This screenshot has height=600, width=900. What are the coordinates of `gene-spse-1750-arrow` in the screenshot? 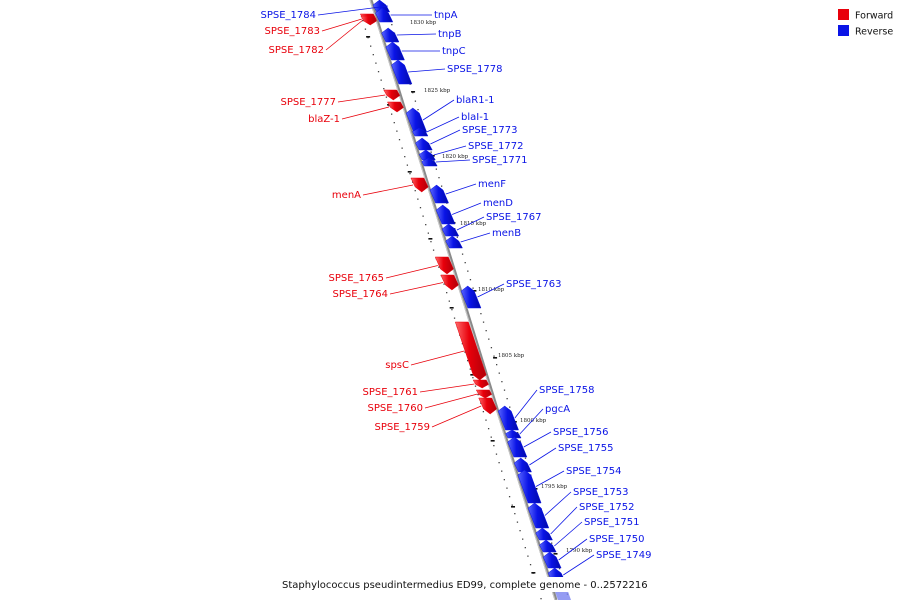 It's located at (552, 560).